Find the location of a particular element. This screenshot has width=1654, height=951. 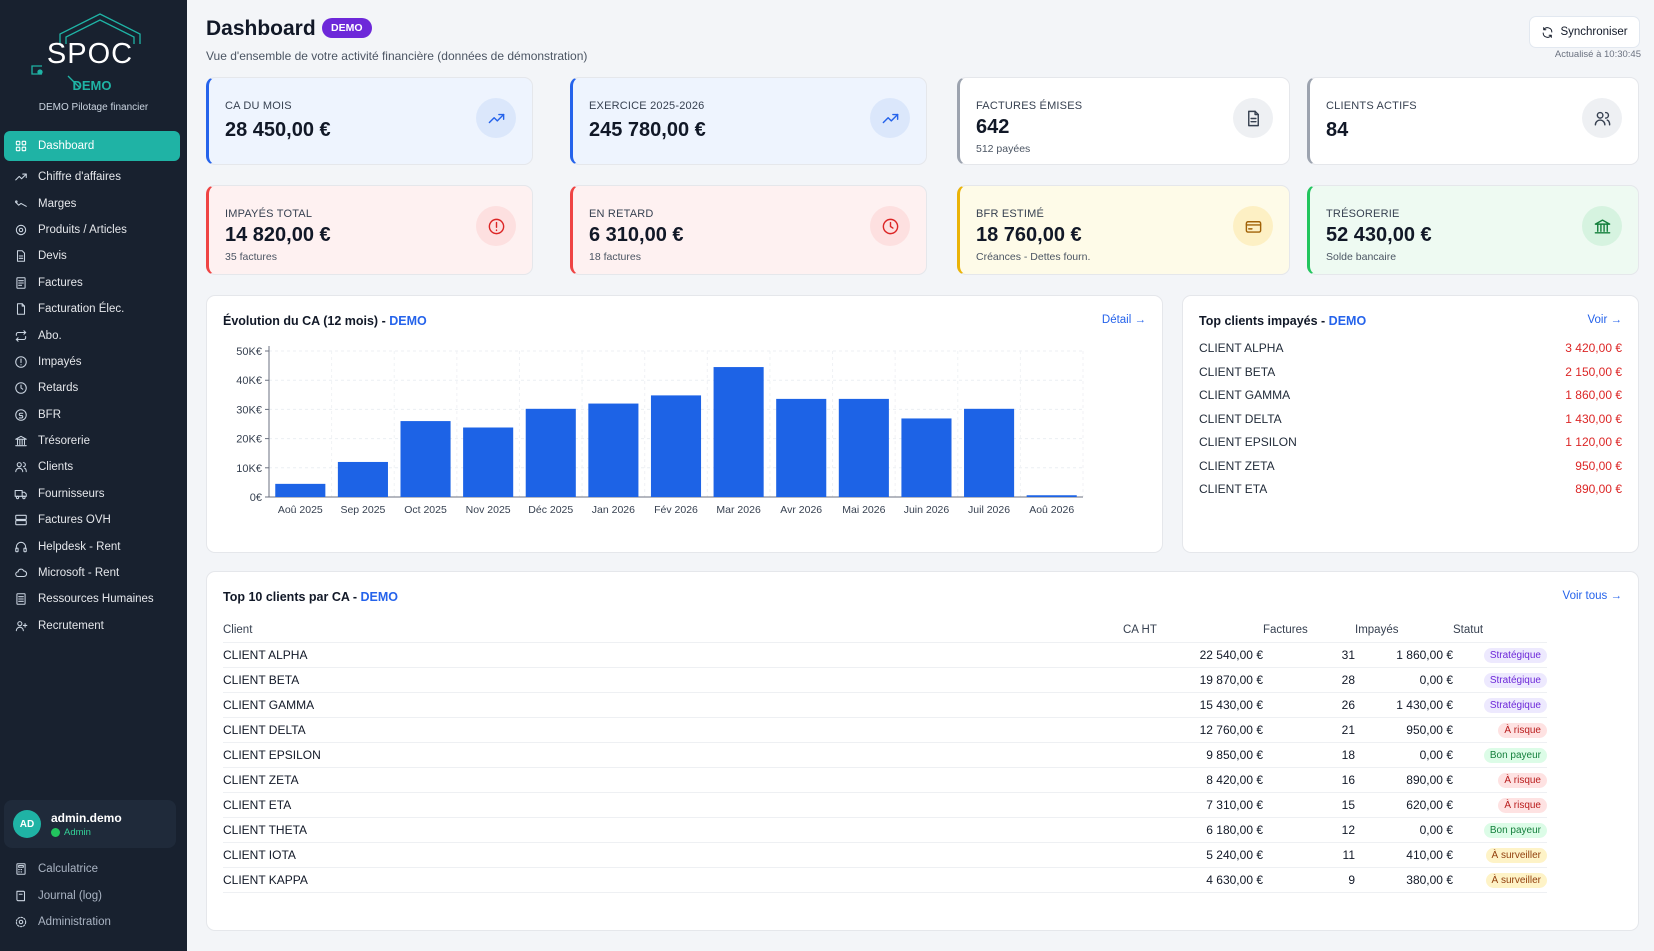

calculator-icon is located at coordinates (21, 869).